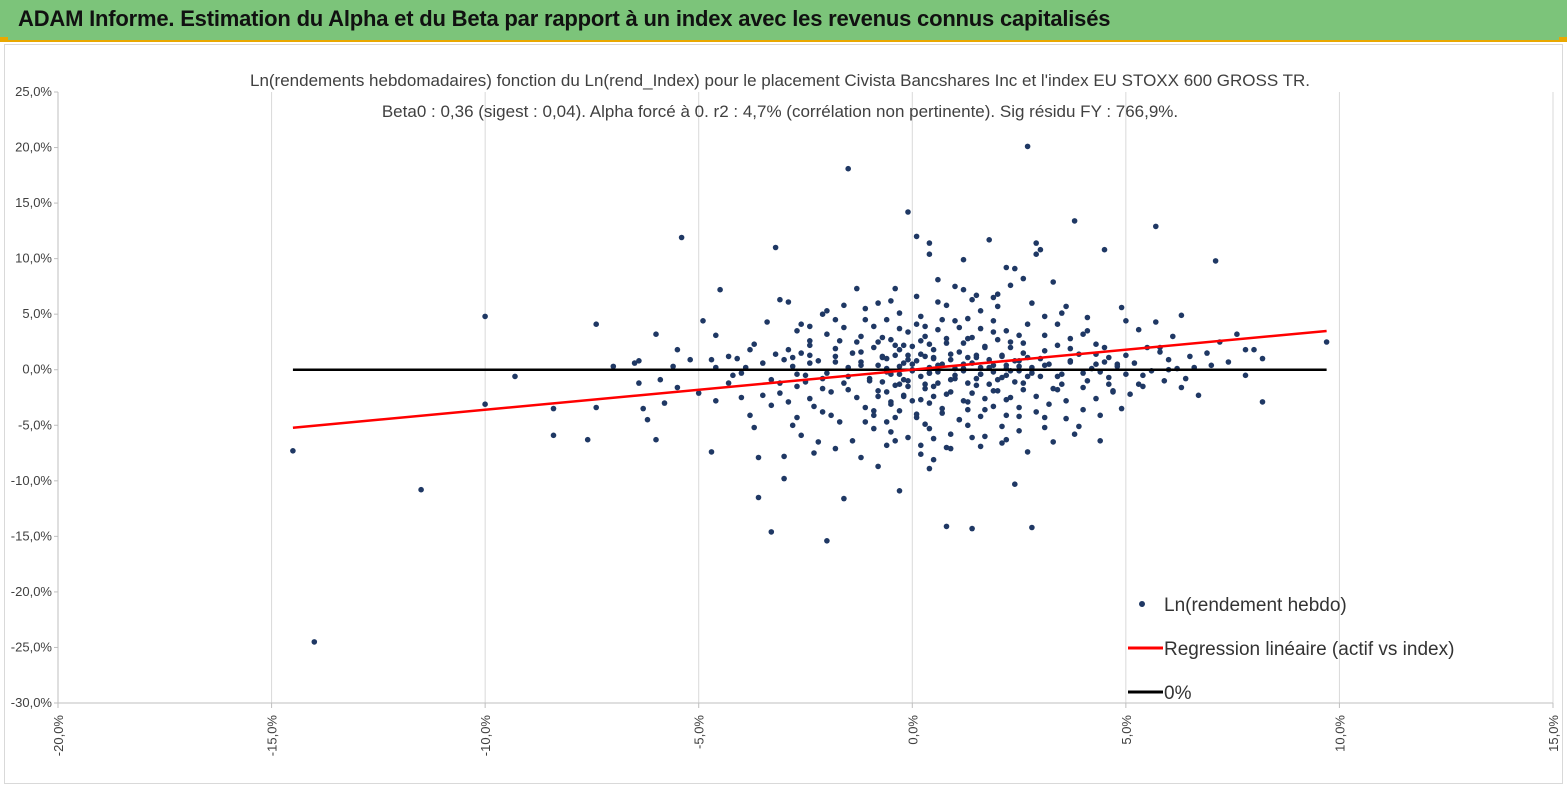 The image size is (1567, 787). What do you see at coordinates (32, 702) in the screenshot?
I see `y-tick-label: -30,0%` at bounding box center [32, 702].